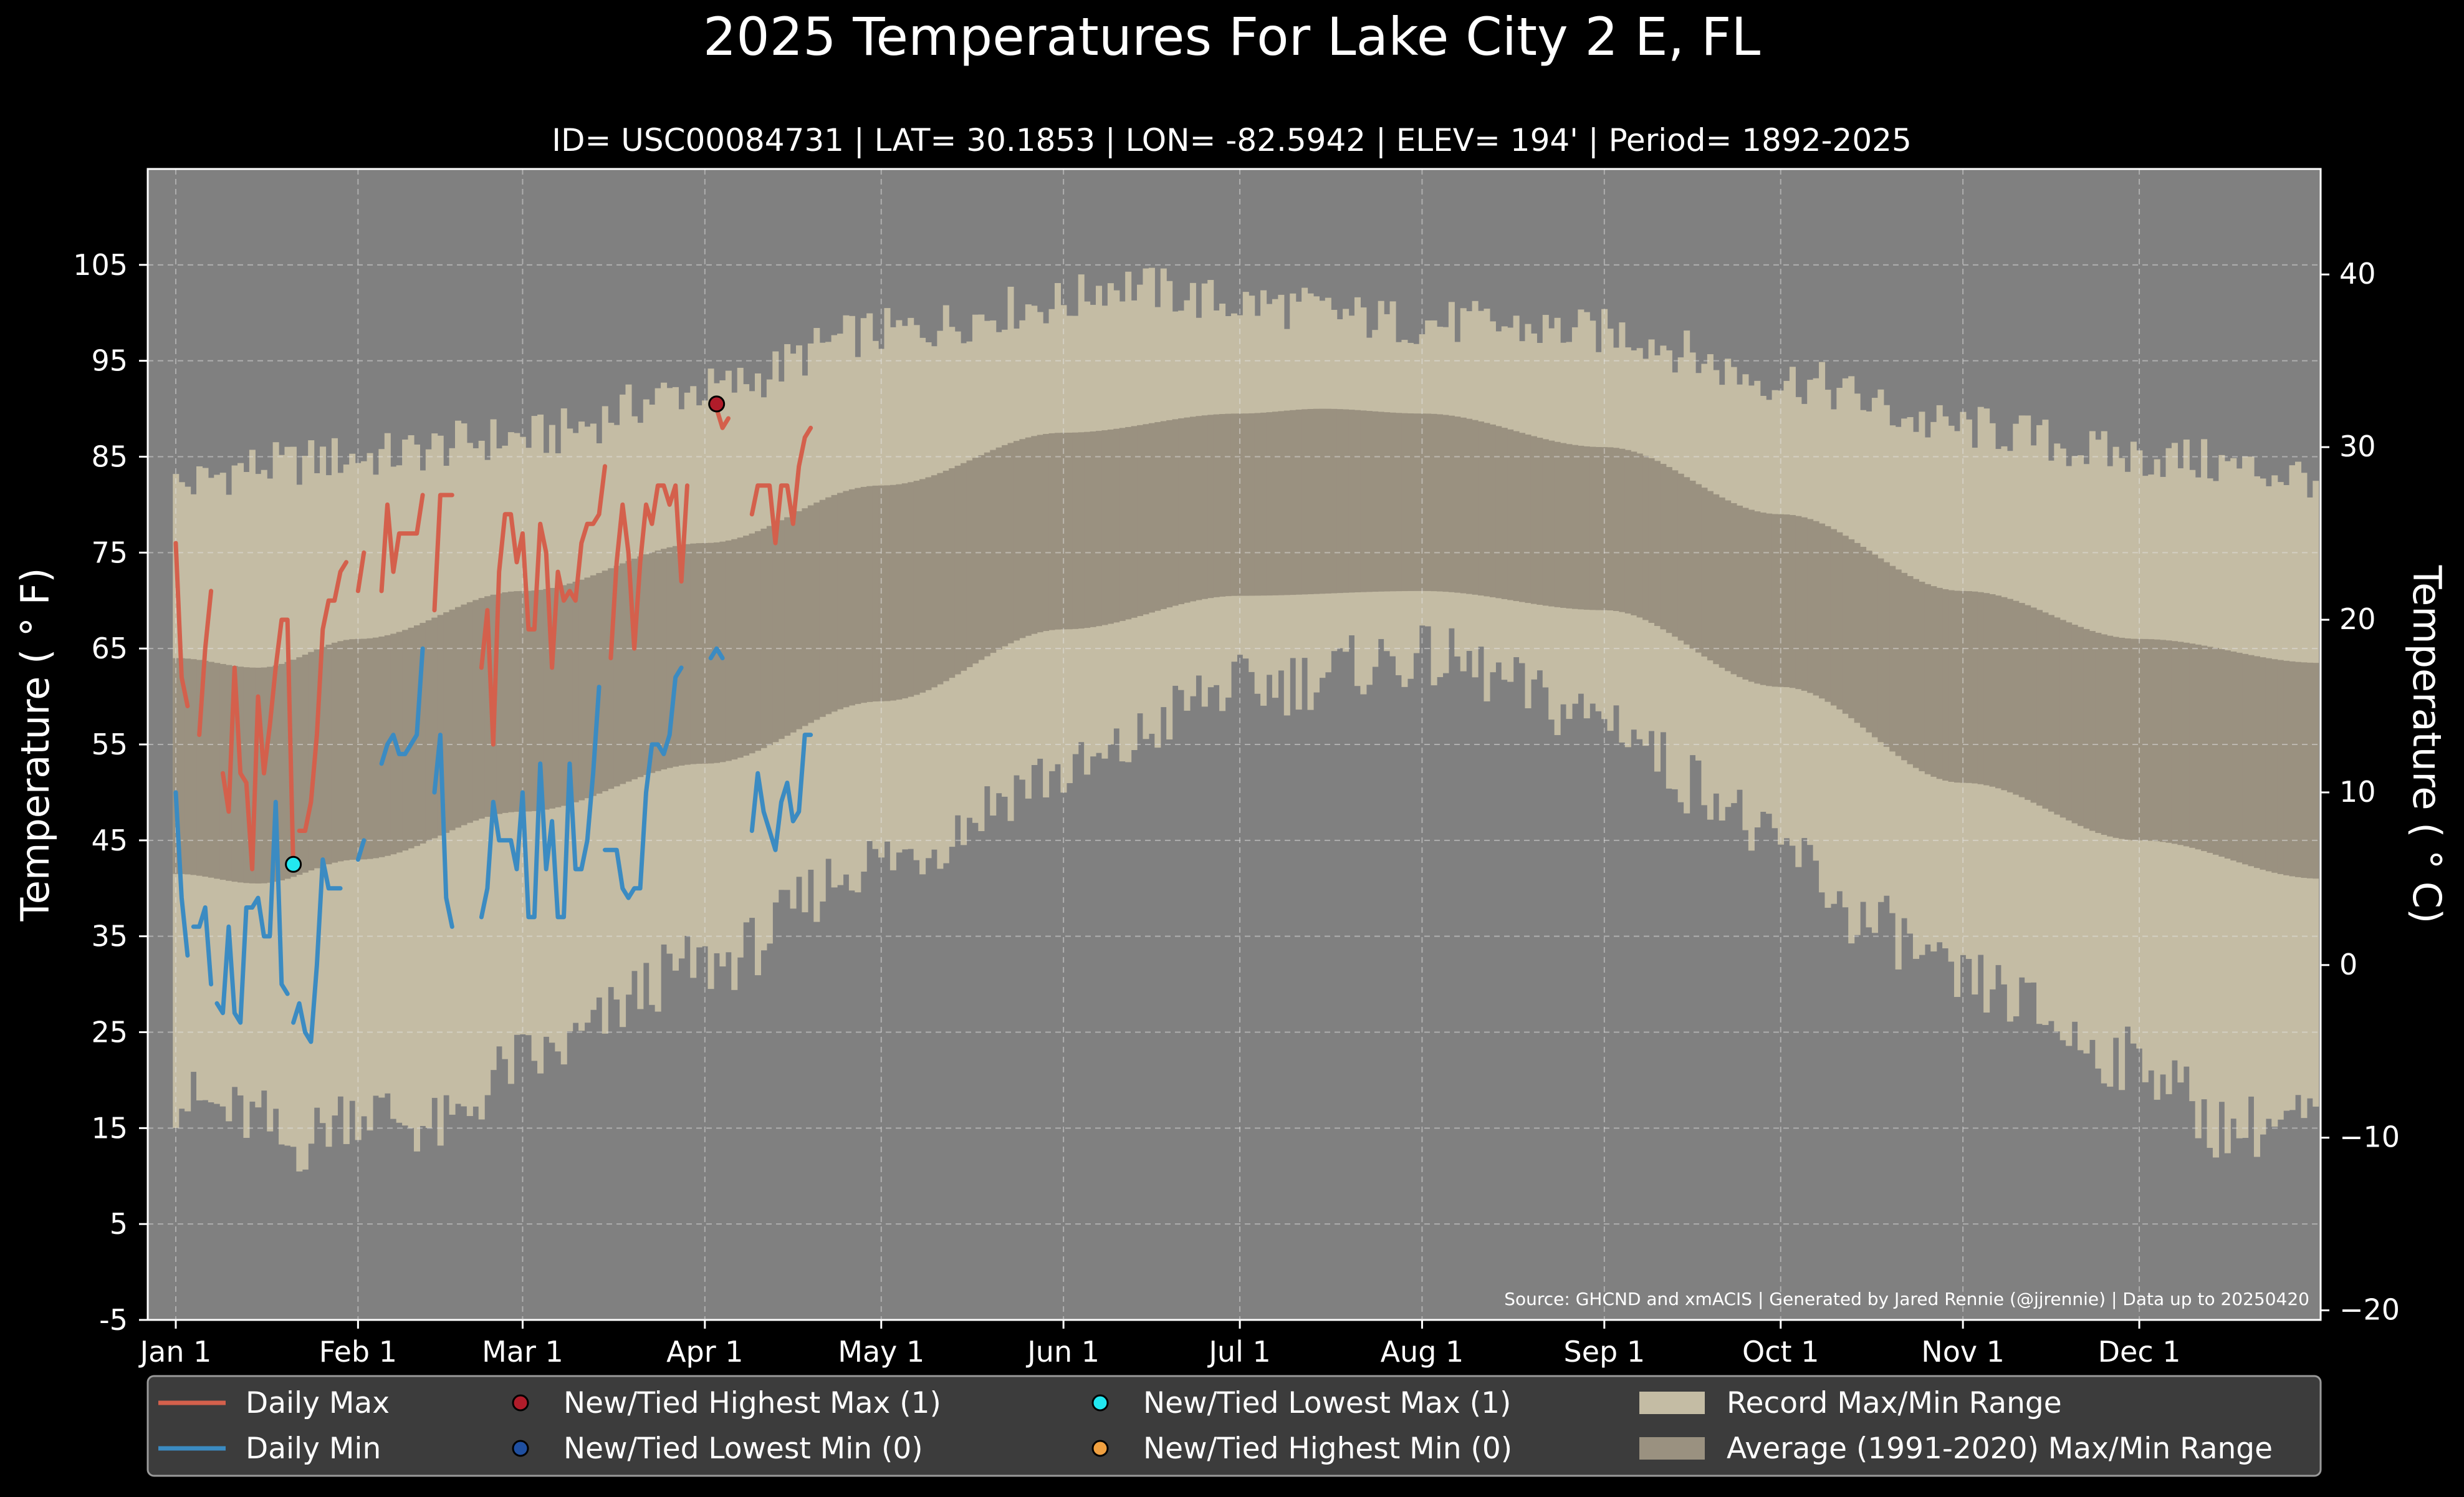 This screenshot has width=2464, height=1497. What do you see at coordinates (726, 1403) in the screenshot?
I see `legend-item: New/Tied Highest Max (1)` at bounding box center [726, 1403].